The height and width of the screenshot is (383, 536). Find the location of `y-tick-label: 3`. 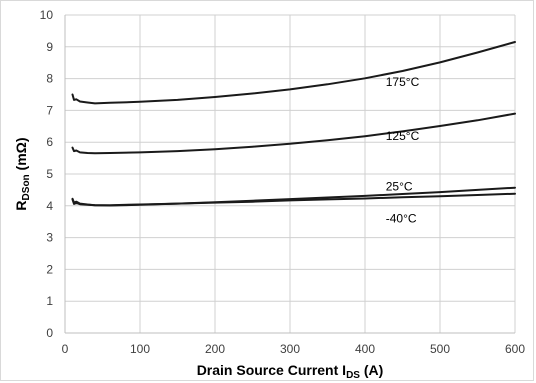

y-tick-label: 3 is located at coordinates (49, 238).